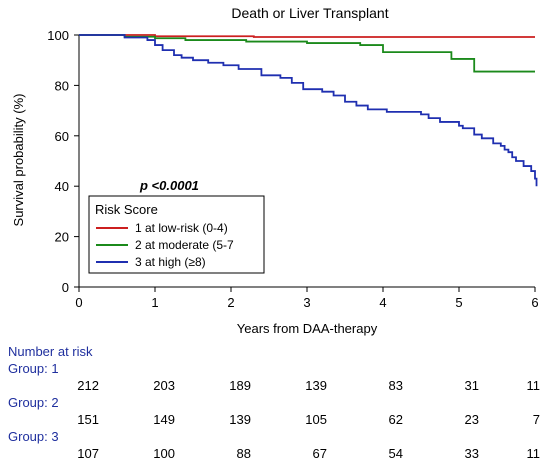 The height and width of the screenshot is (471, 550). Describe the element at coordinates (309, 13) in the screenshot. I see `chart-title: Death or Liver Transplant` at that location.